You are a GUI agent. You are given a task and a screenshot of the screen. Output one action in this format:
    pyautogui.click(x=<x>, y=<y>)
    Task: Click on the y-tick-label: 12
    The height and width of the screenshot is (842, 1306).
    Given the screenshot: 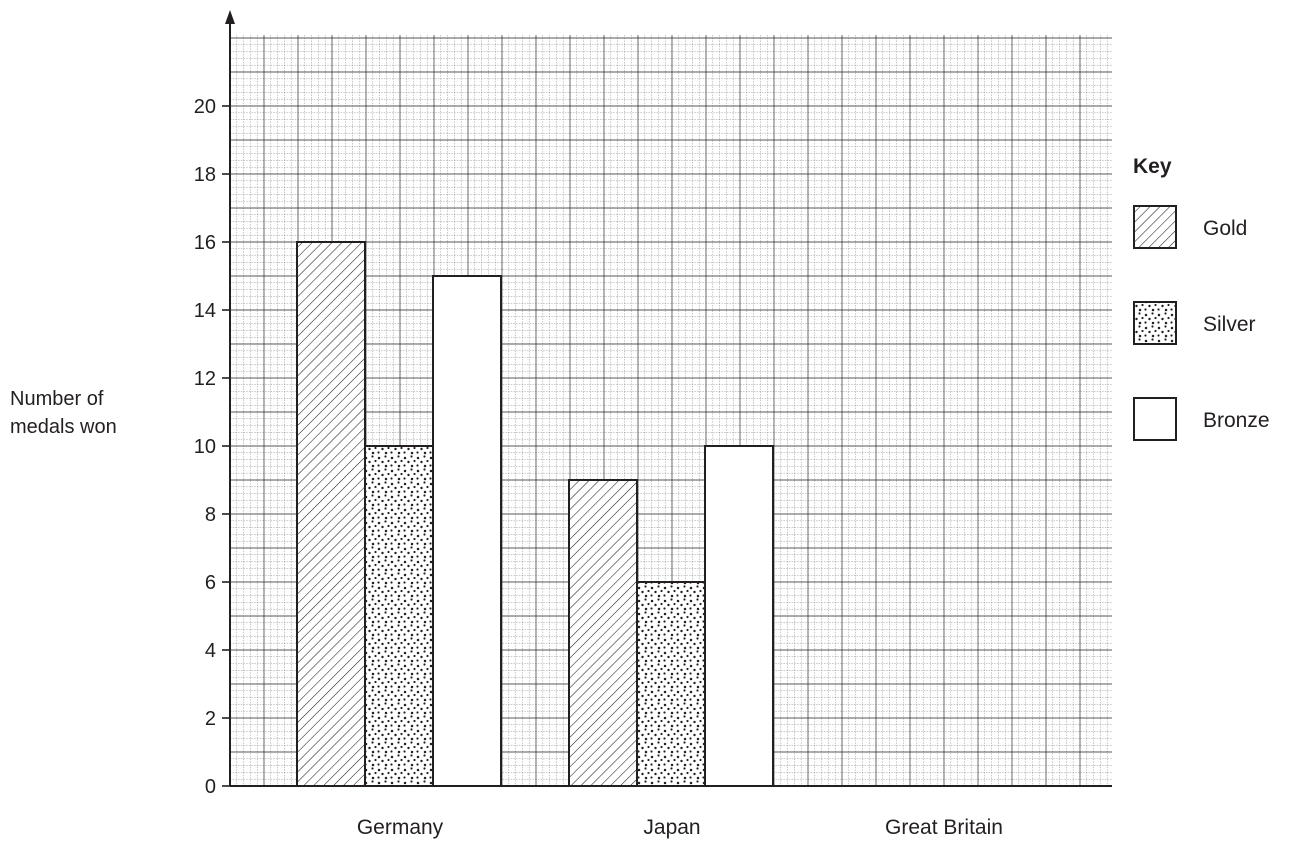 What is the action you would take?
    pyautogui.click(x=205, y=379)
    